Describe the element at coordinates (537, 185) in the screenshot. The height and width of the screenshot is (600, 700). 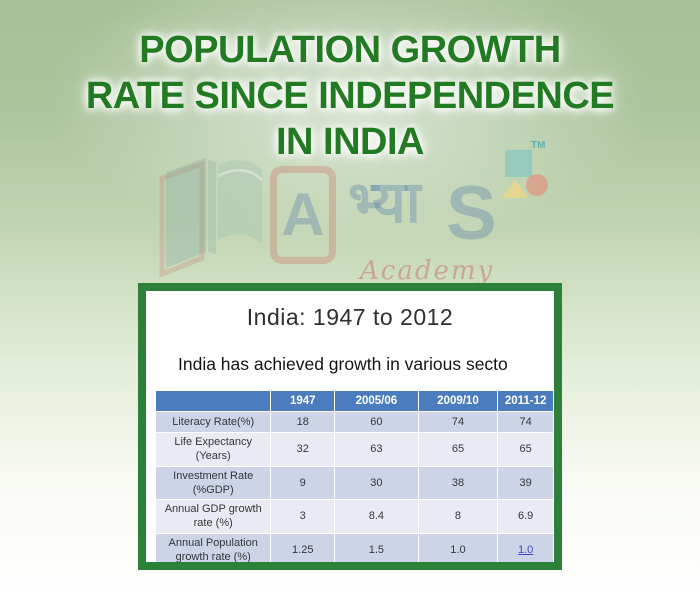
I see `circle-shape-icon` at that location.